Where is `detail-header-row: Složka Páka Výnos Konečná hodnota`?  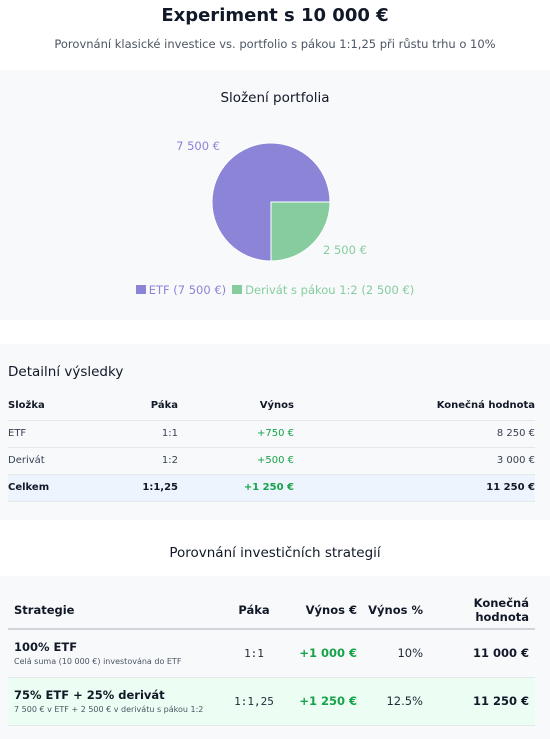 detail-header-row: Složka Páka Výnos Konečná hodnota is located at coordinates (271, 406).